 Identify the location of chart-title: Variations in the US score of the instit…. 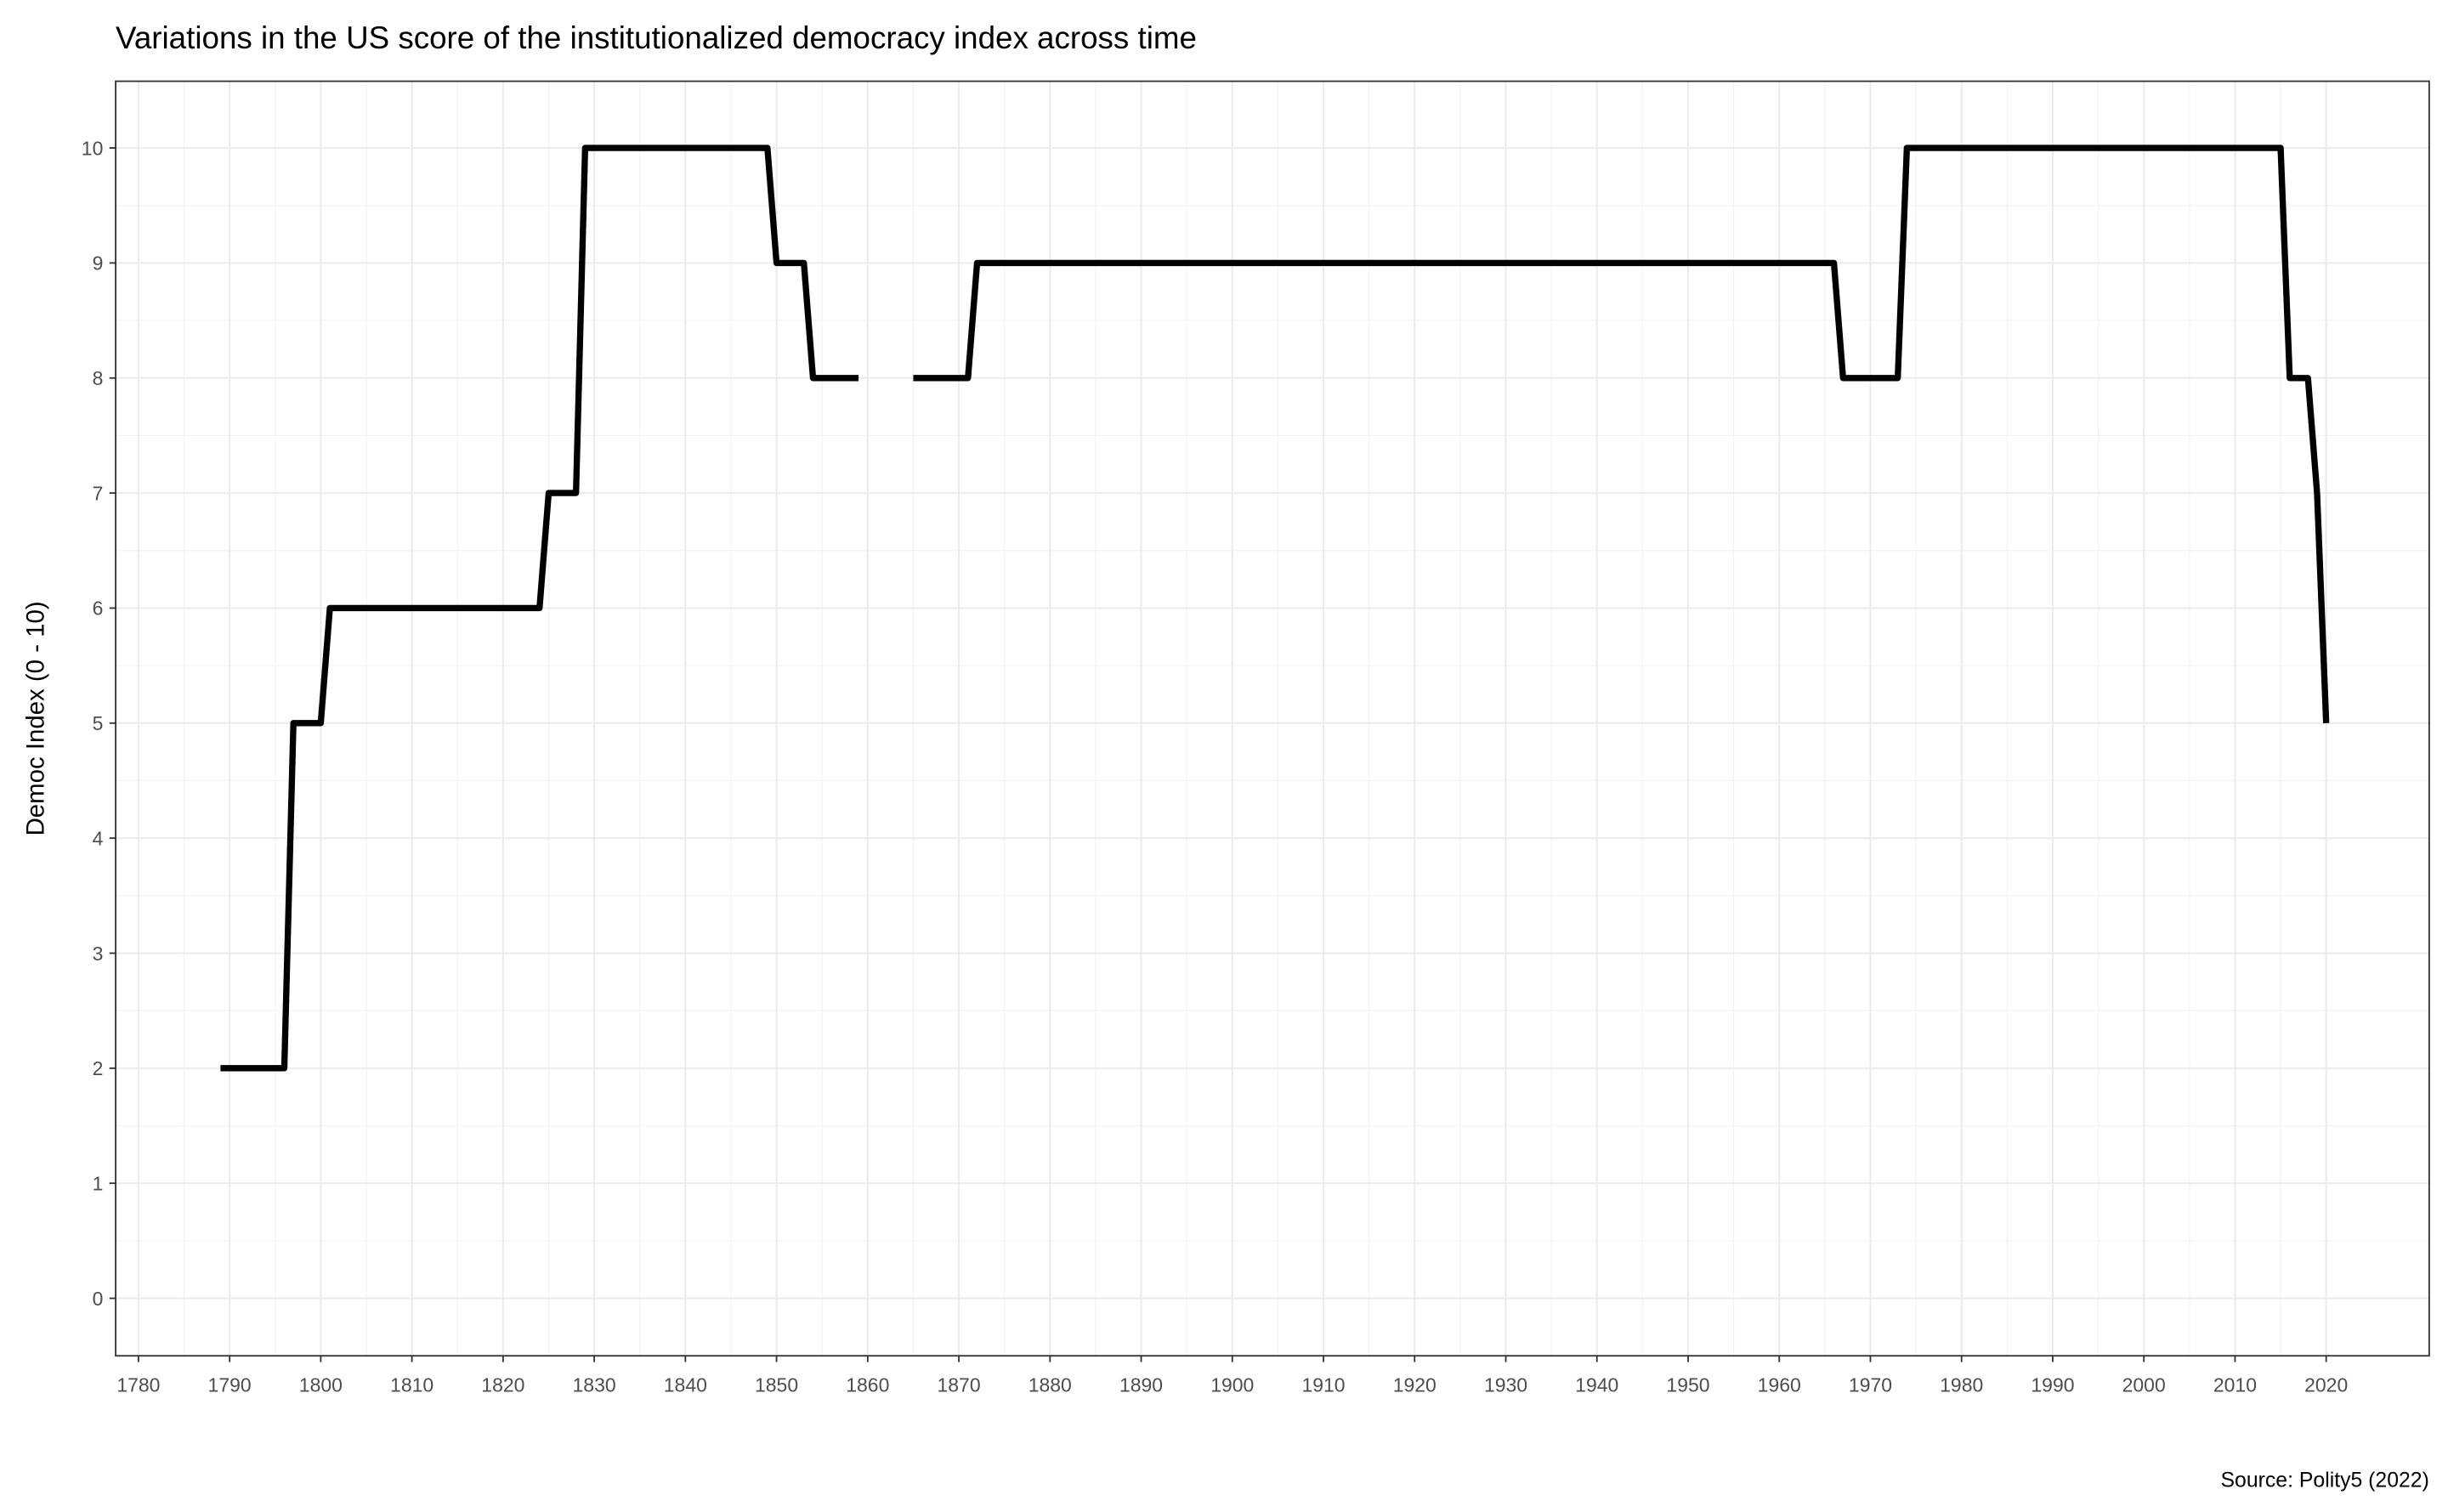
(656, 37).